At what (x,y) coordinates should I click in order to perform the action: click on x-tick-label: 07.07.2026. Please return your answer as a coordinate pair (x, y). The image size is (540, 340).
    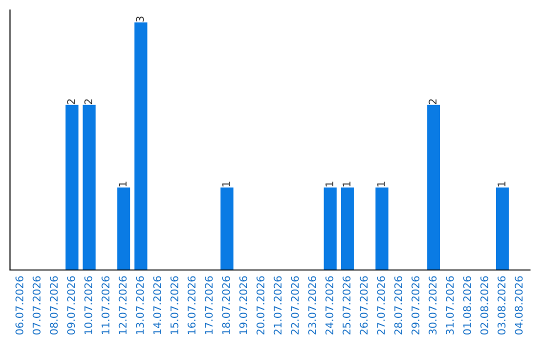
    Looking at the image, I should click on (36, 305).